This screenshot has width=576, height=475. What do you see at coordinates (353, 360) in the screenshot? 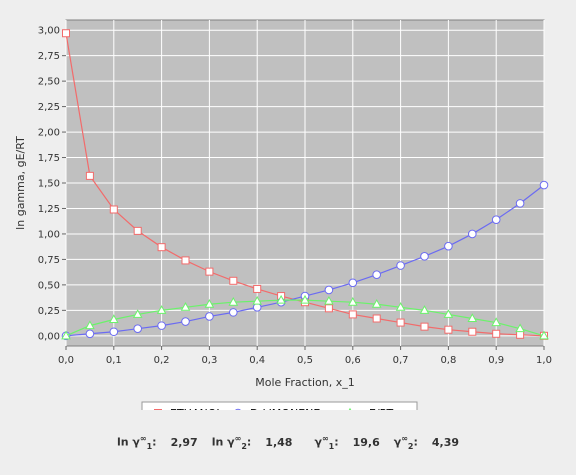
I see `x-tick-label: 0,6` at bounding box center [353, 360].